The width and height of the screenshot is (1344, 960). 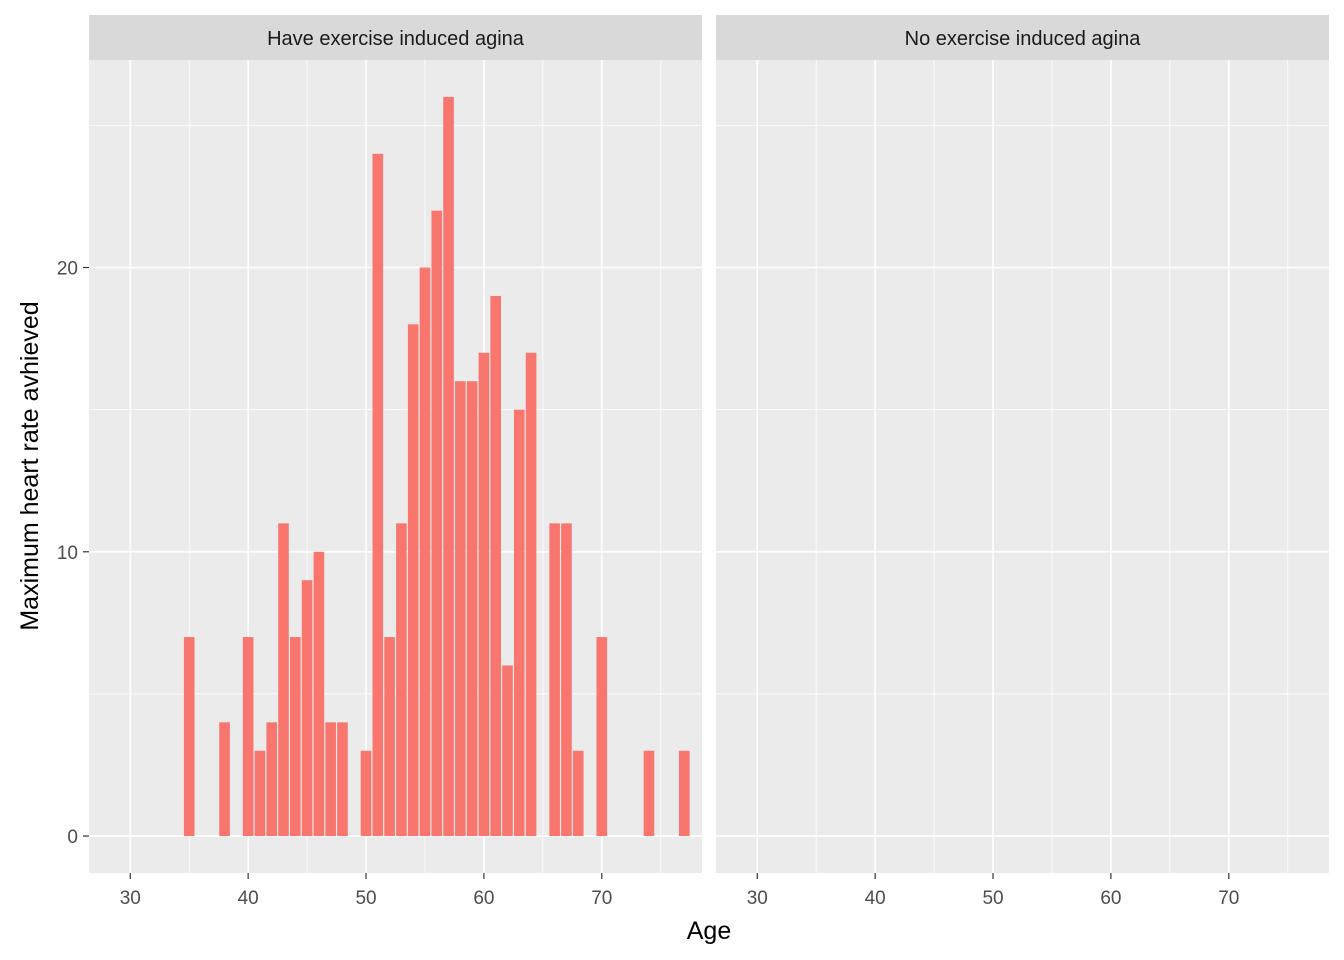 I want to click on y-tick-label: 20, so click(x=67, y=269).